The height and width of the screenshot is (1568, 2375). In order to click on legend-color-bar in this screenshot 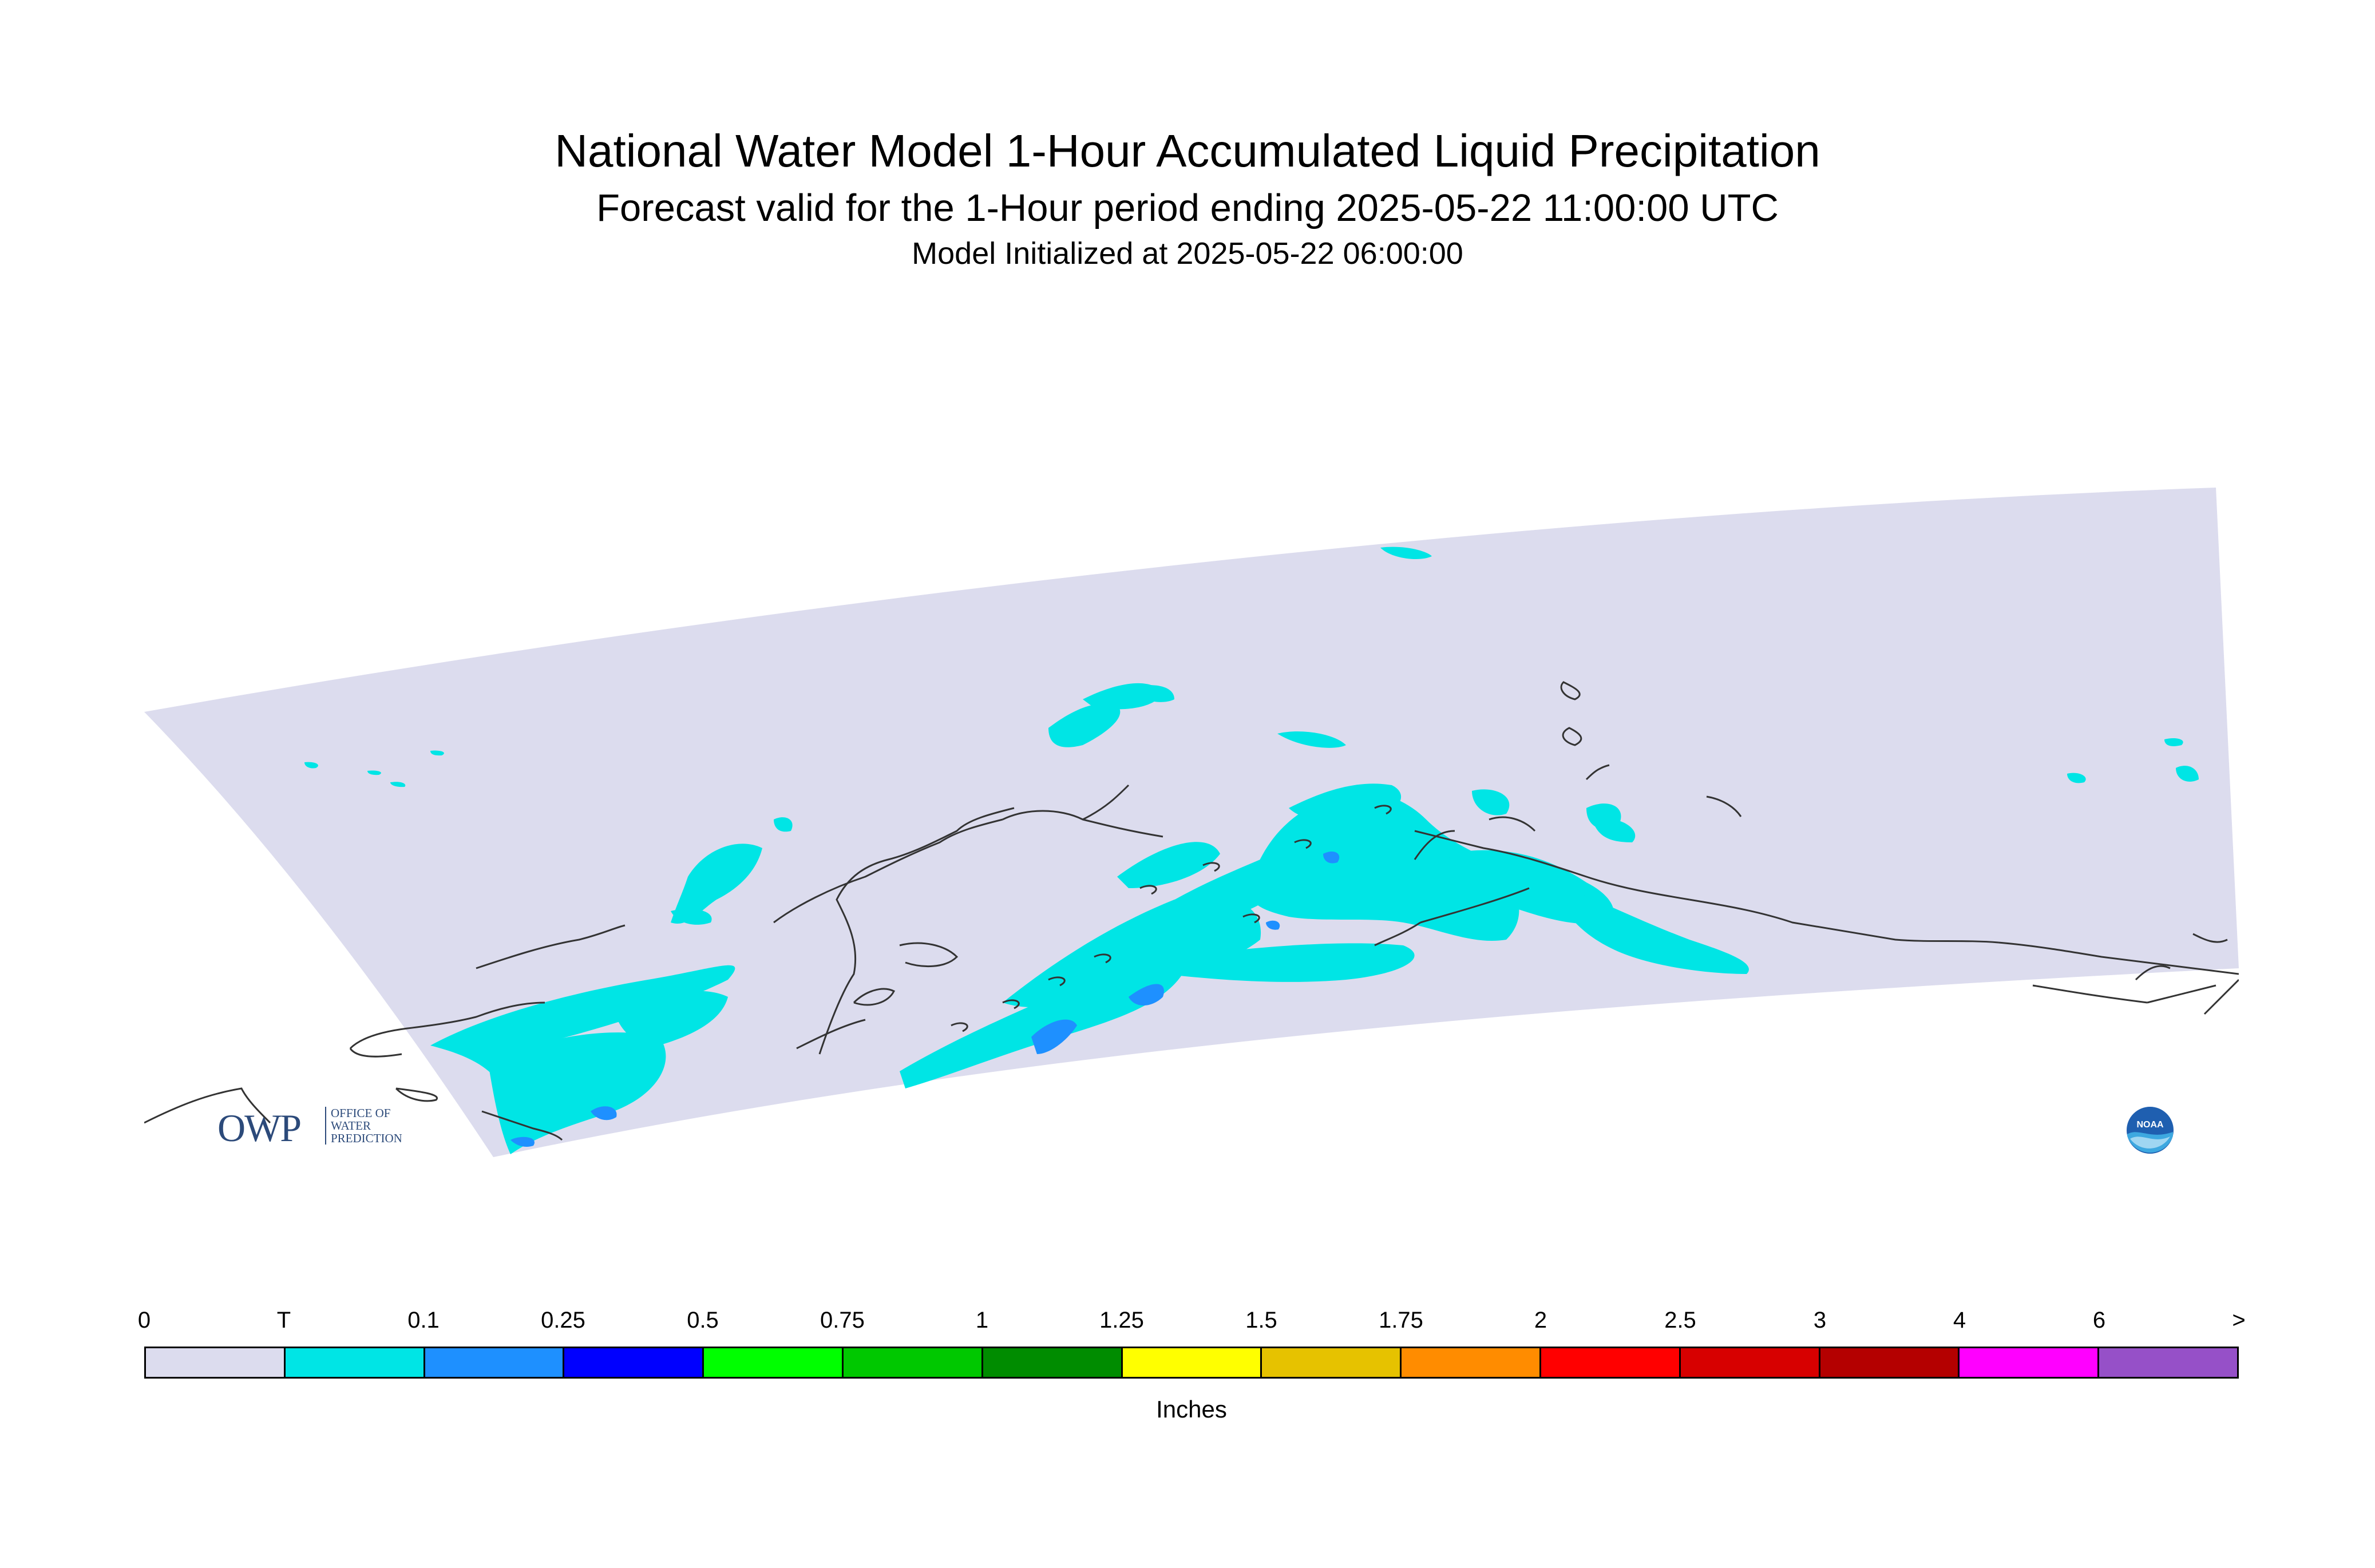, I will do `click(1191, 1363)`.